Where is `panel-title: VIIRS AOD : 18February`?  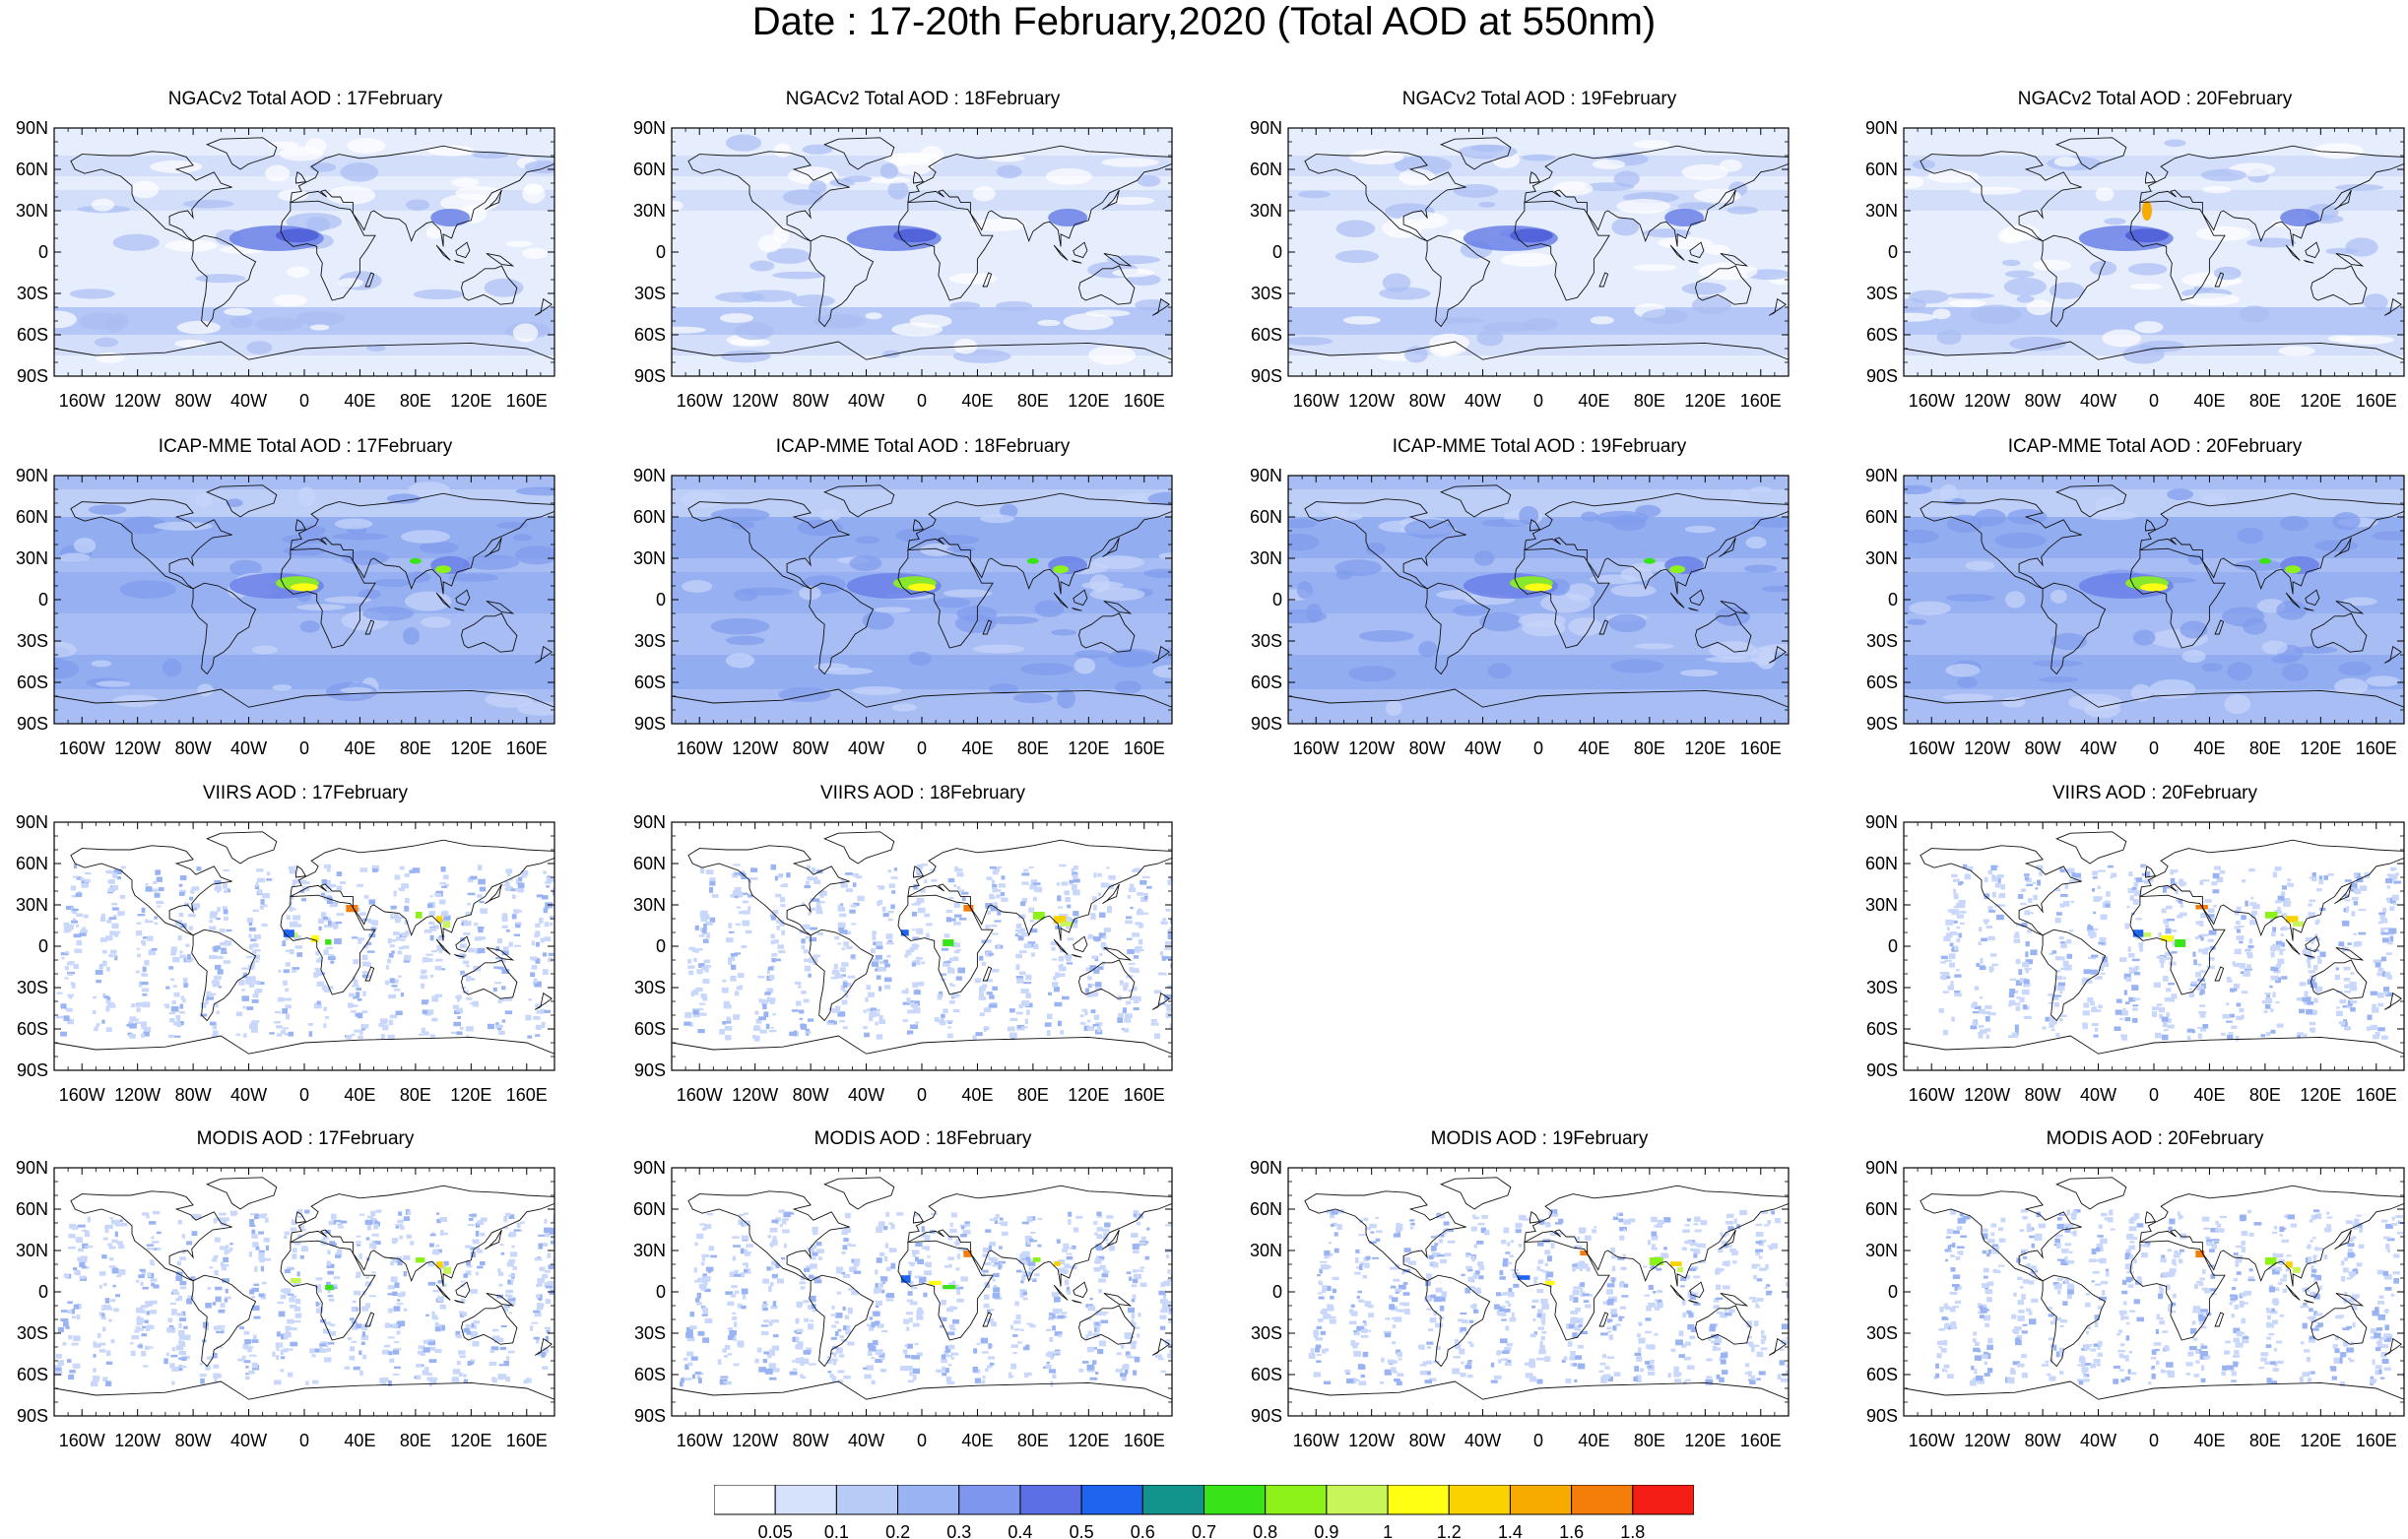 panel-title: VIIRS AOD : 18February is located at coordinates (923, 793).